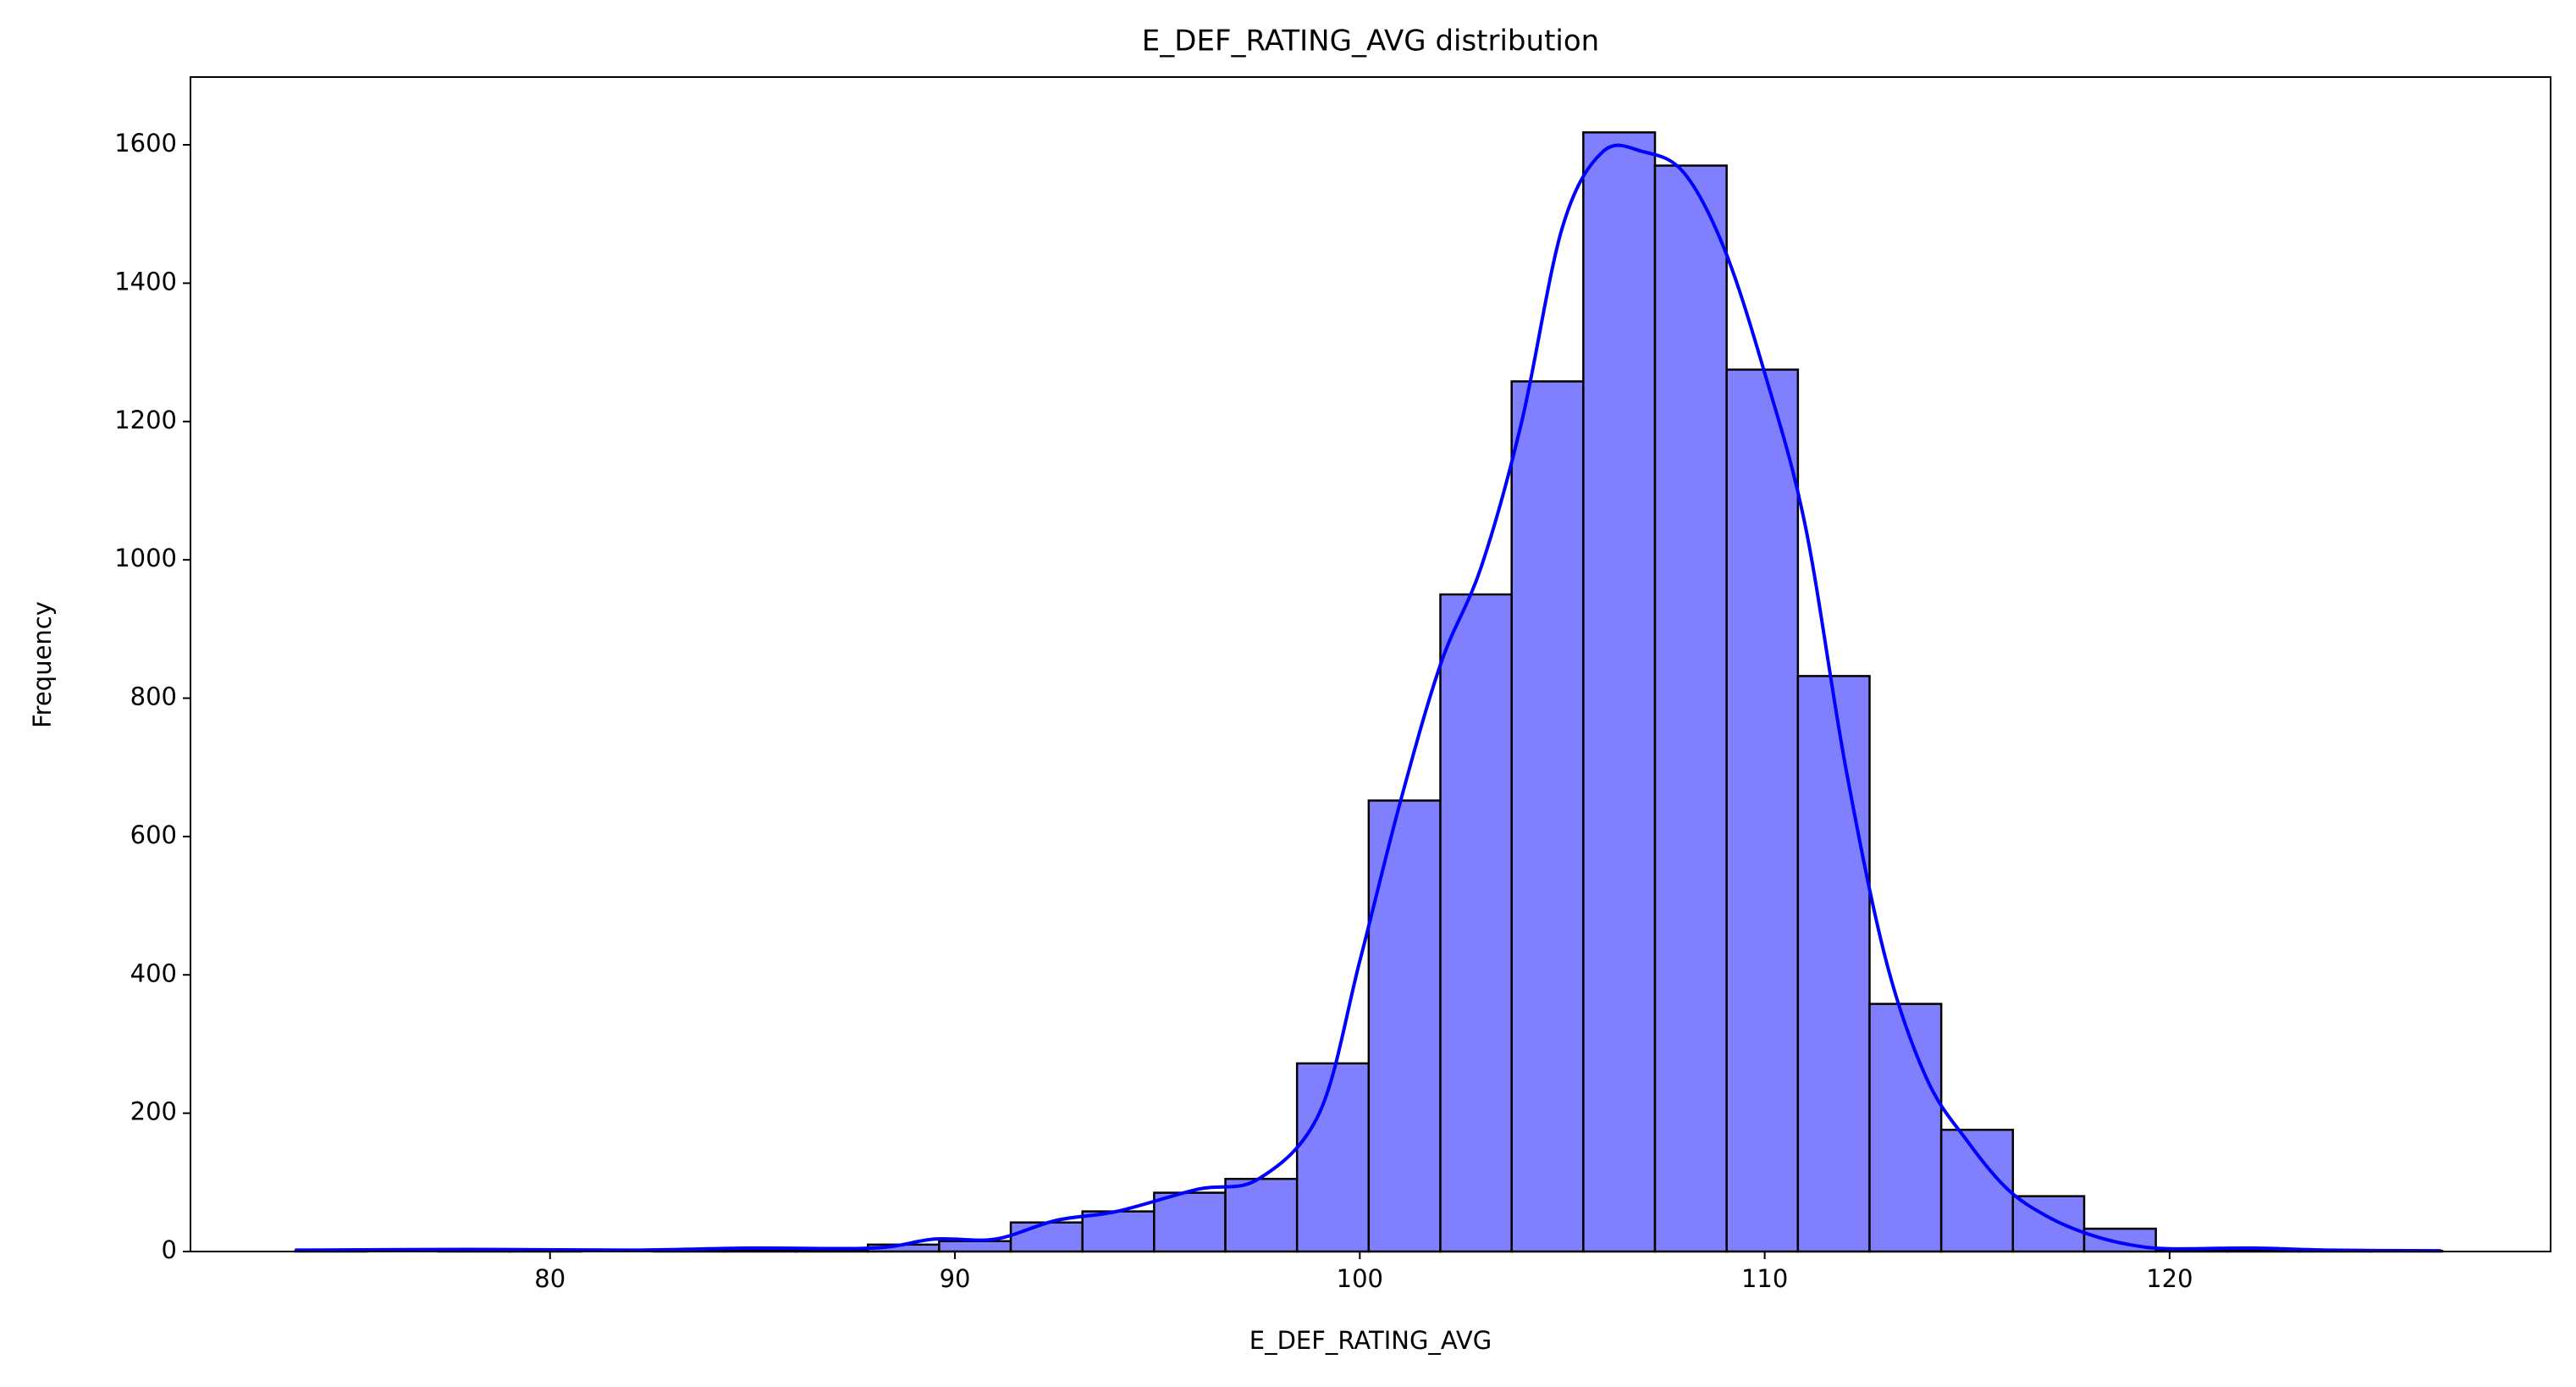 The height and width of the screenshot is (1387, 2576). What do you see at coordinates (956, 1278) in the screenshot?
I see `x-tick-label: 90` at bounding box center [956, 1278].